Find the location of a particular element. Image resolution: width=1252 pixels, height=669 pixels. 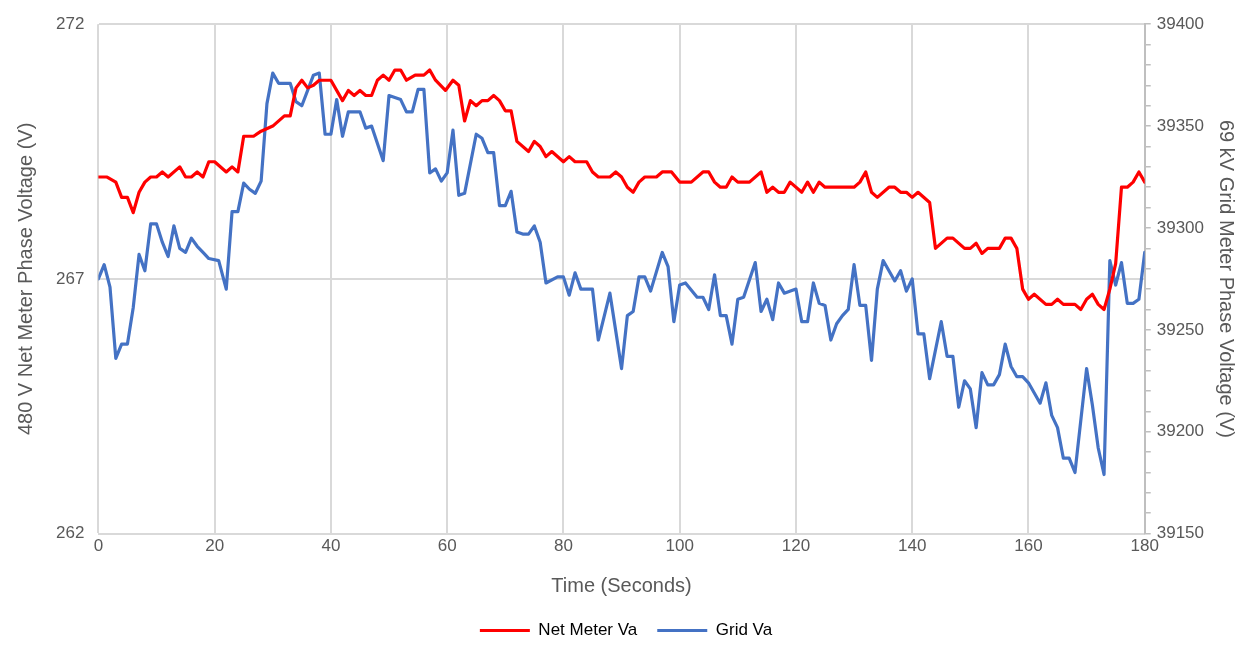

y2-tick-label: 39400 is located at coordinates (1180, 23).